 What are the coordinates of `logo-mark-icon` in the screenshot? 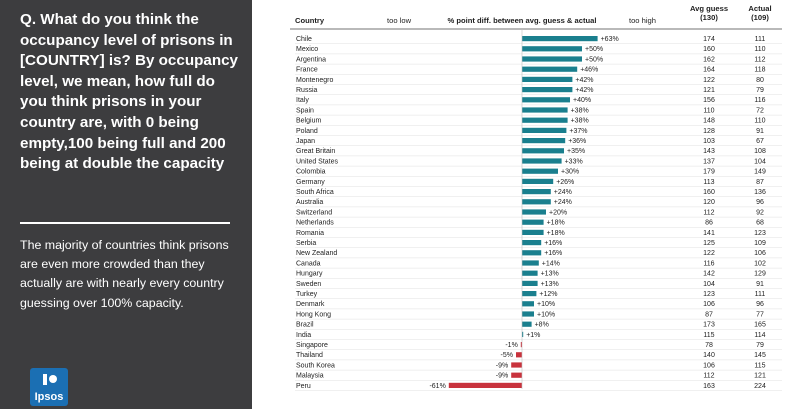 It's located at (50, 379).